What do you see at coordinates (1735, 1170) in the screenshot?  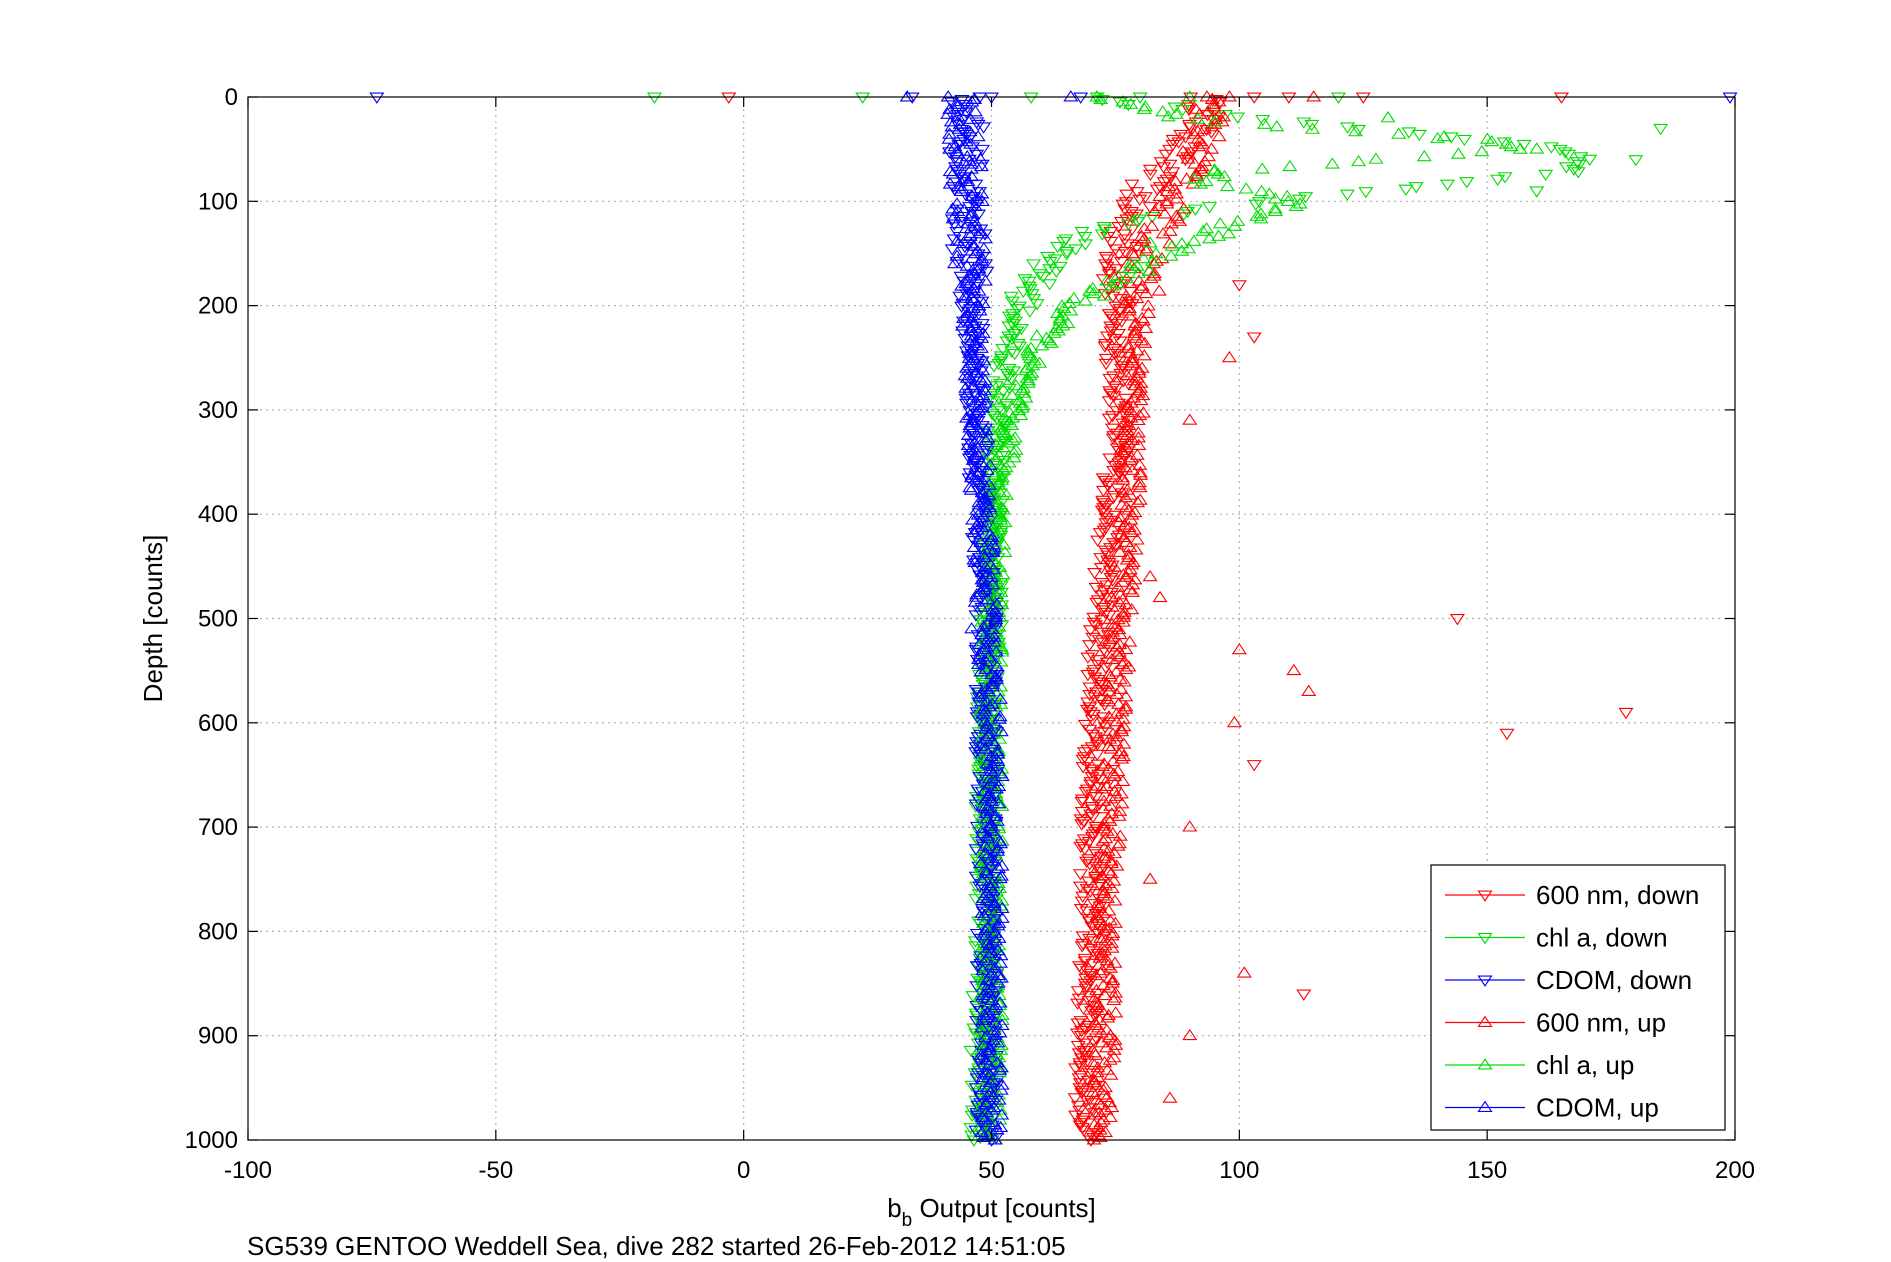 I see `x-tick-label: 200` at bounding box center [1735, 1170].